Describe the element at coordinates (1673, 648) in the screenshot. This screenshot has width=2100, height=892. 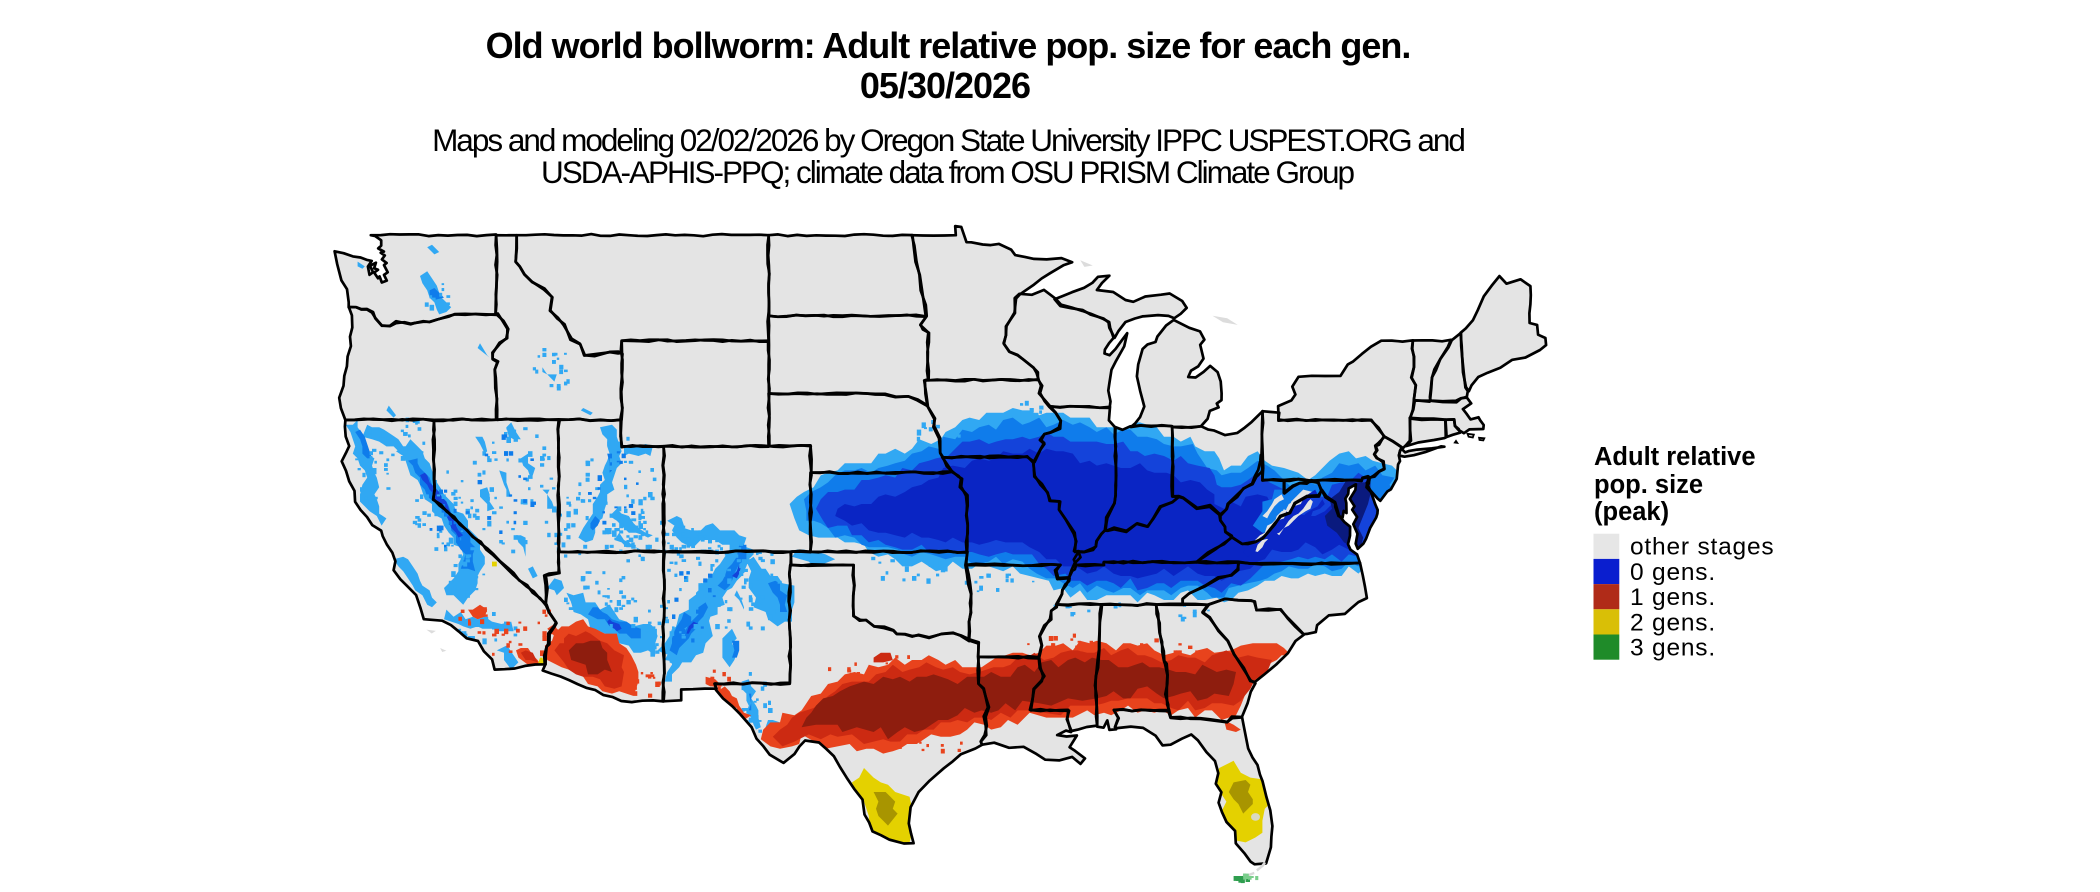
I see `svg-text: 3 gens.` at that location.